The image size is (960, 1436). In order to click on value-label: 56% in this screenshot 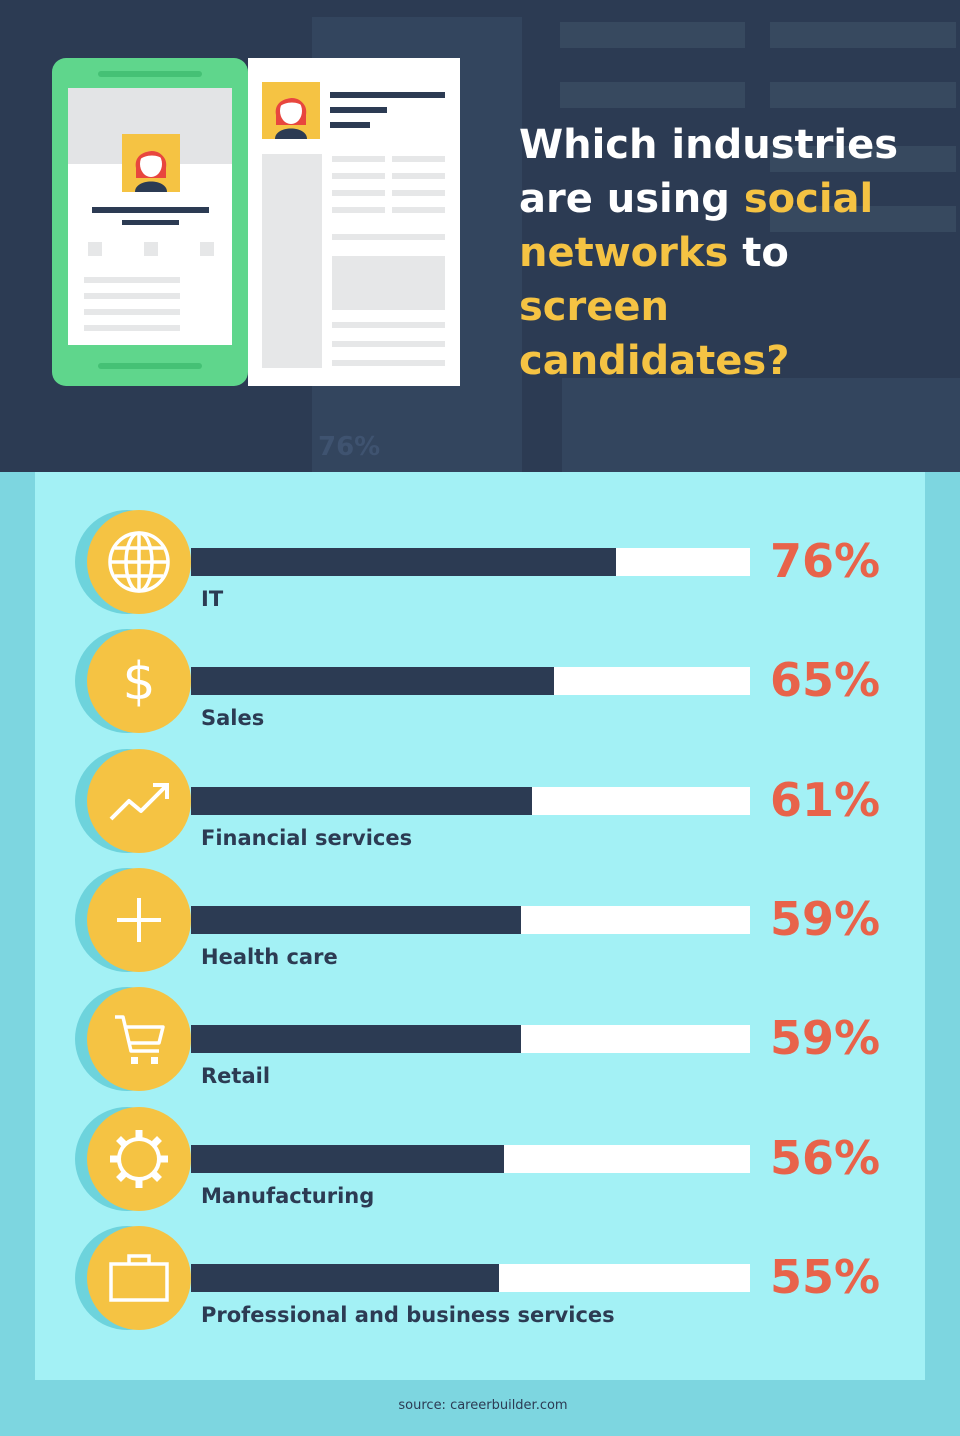, I will do `click(825, 1157)`.